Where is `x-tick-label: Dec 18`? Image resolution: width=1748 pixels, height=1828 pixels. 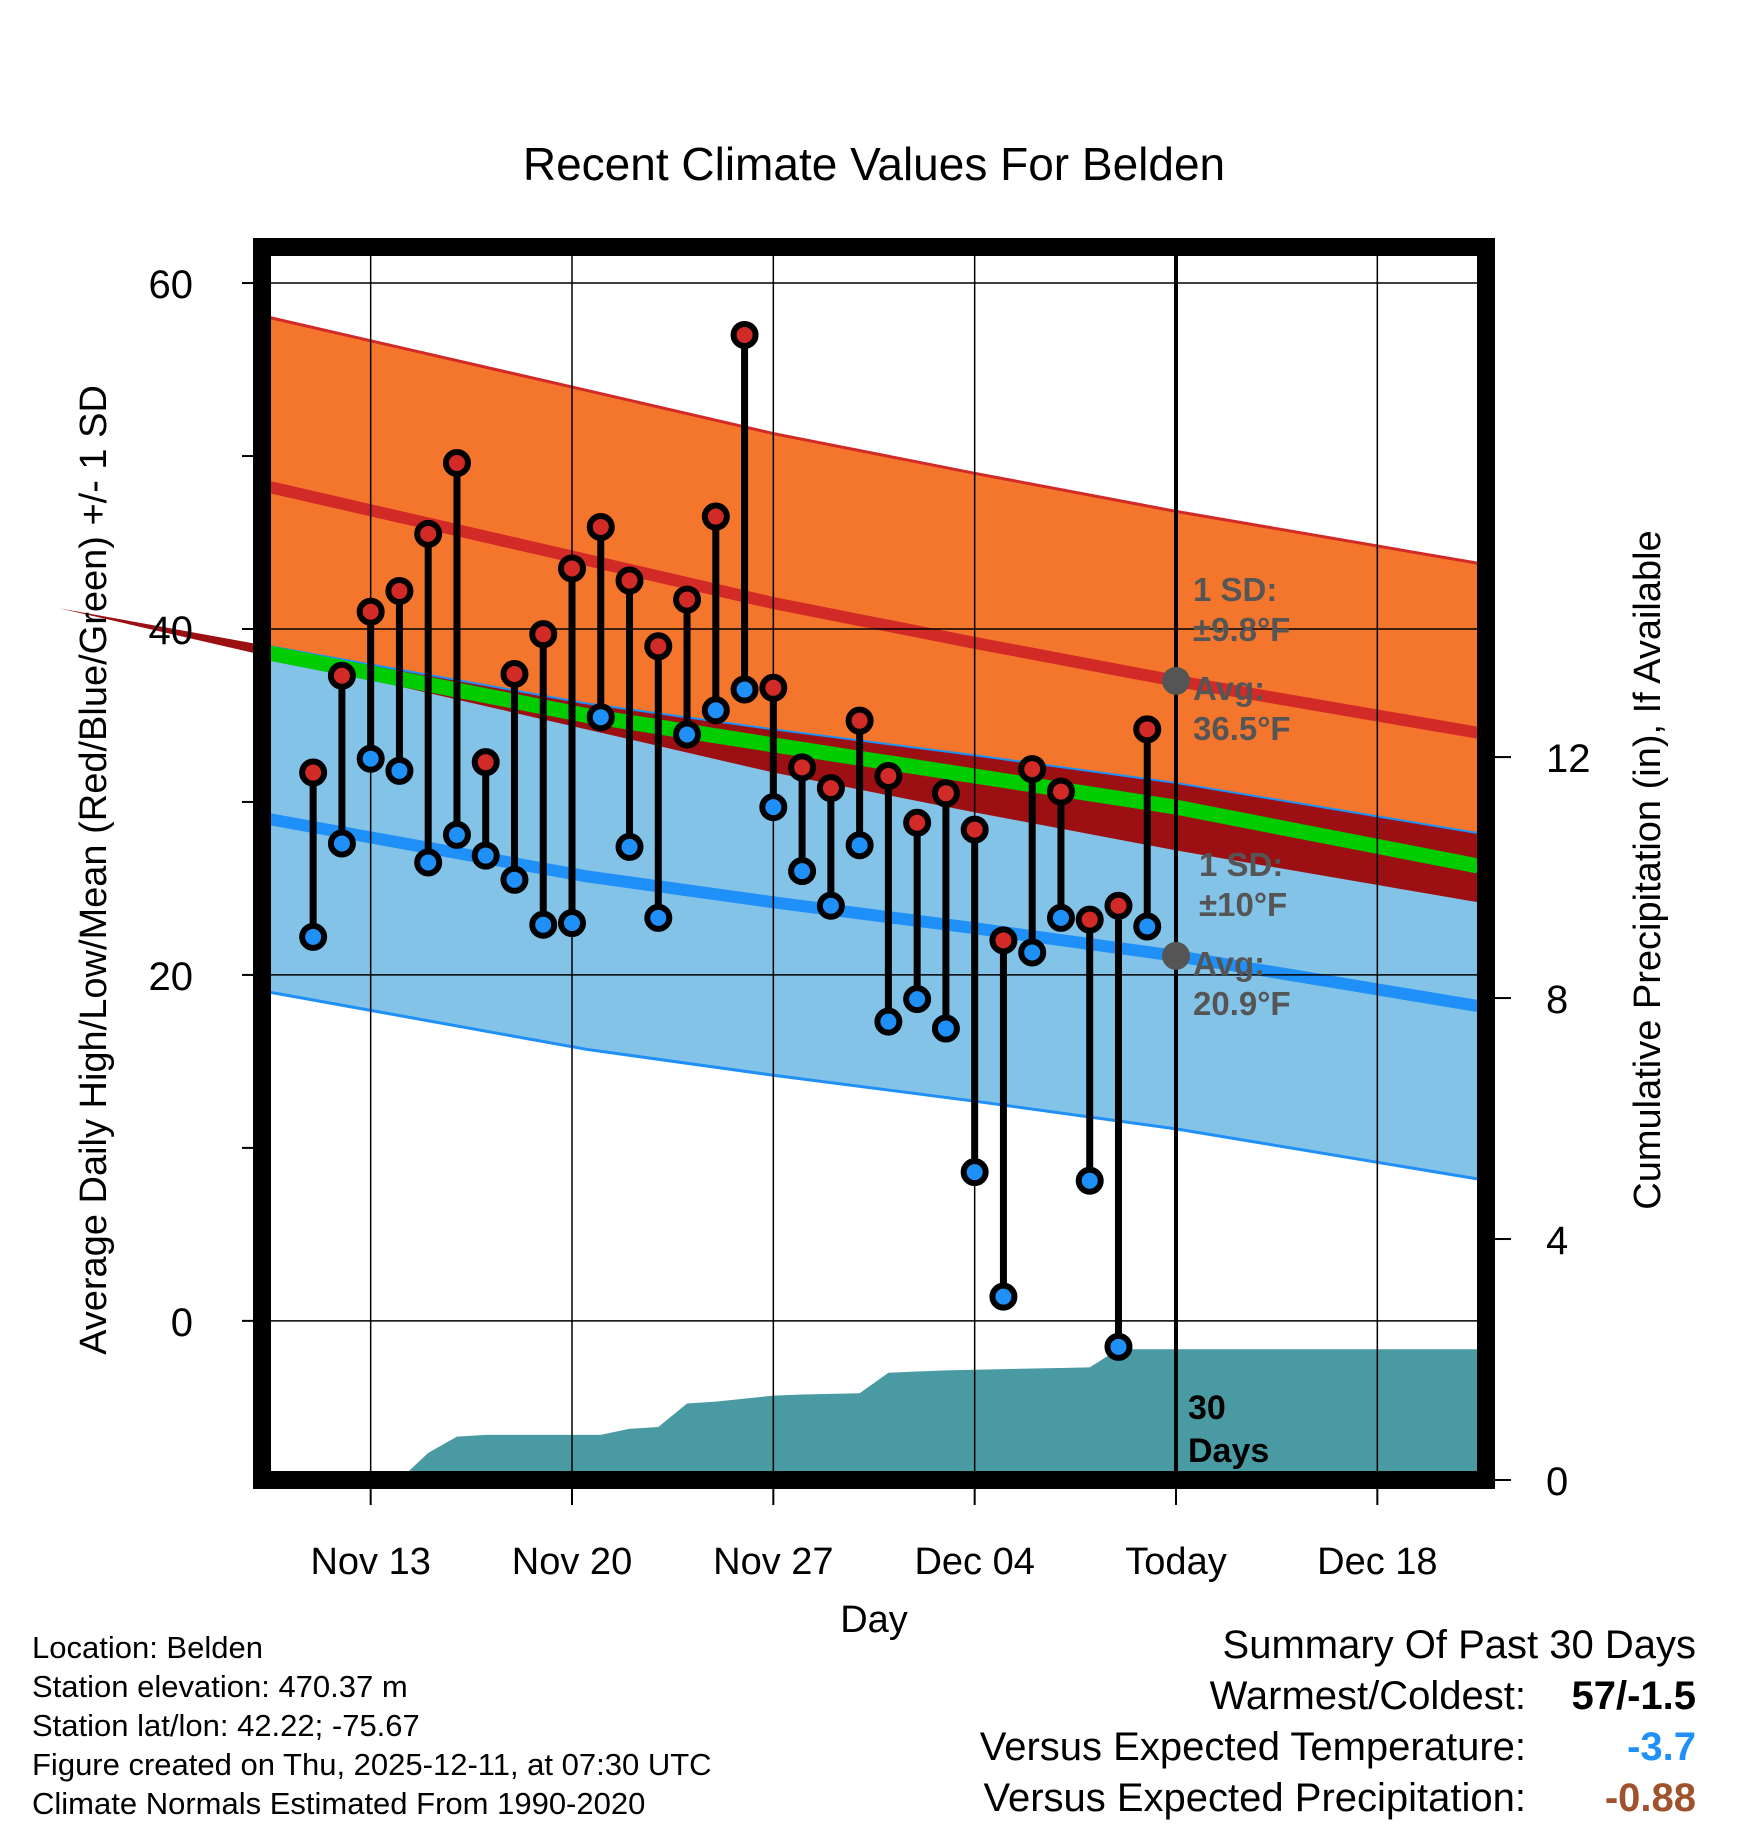 x-tick-label: Dec 18 is located at coordinates (1377, 1562).